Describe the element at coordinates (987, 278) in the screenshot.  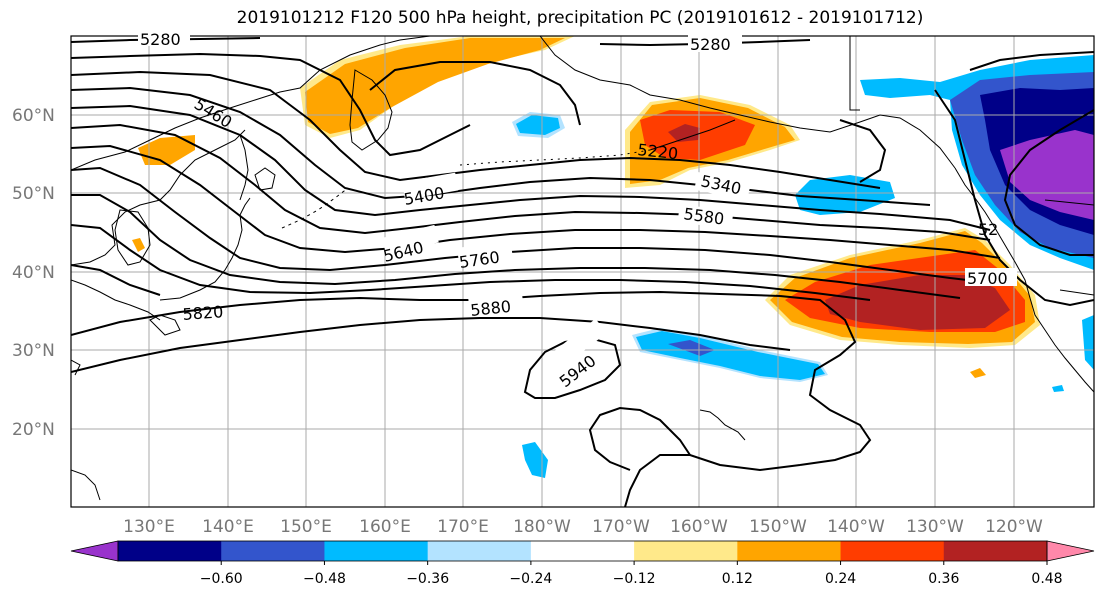
I see `contour-label: 5700` at that location.